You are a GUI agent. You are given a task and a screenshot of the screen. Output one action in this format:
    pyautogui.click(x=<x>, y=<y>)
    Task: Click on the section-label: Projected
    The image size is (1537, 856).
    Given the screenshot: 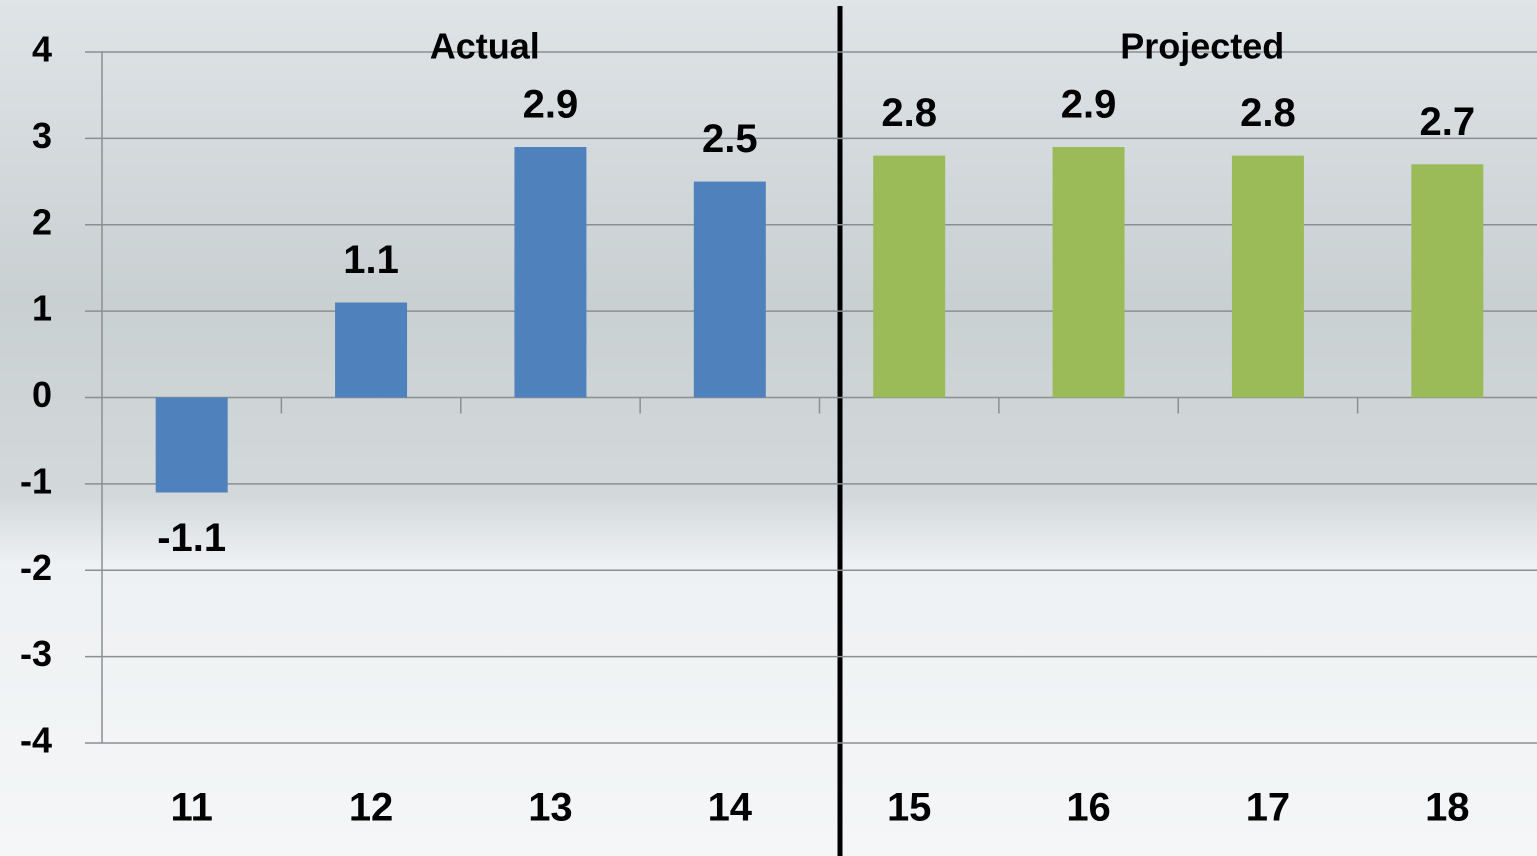 What is the action you would take?
    pyautogui.click(x=1202, y=46)
    